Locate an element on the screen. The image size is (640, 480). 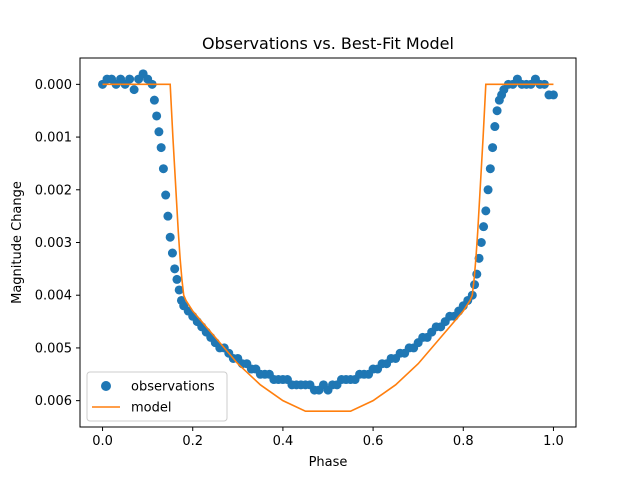
legend-label-observations: observations is located at coordinates (173, 387).